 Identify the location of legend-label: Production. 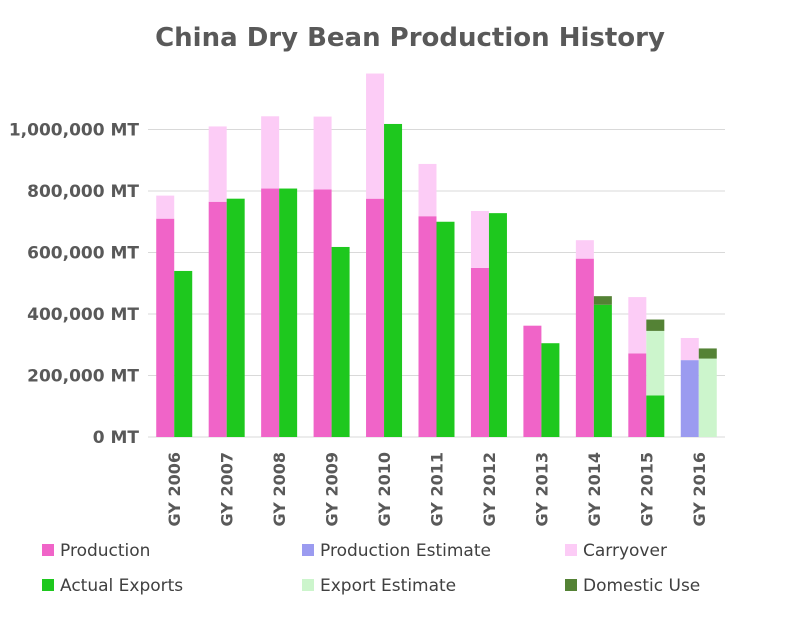
(105, 551).